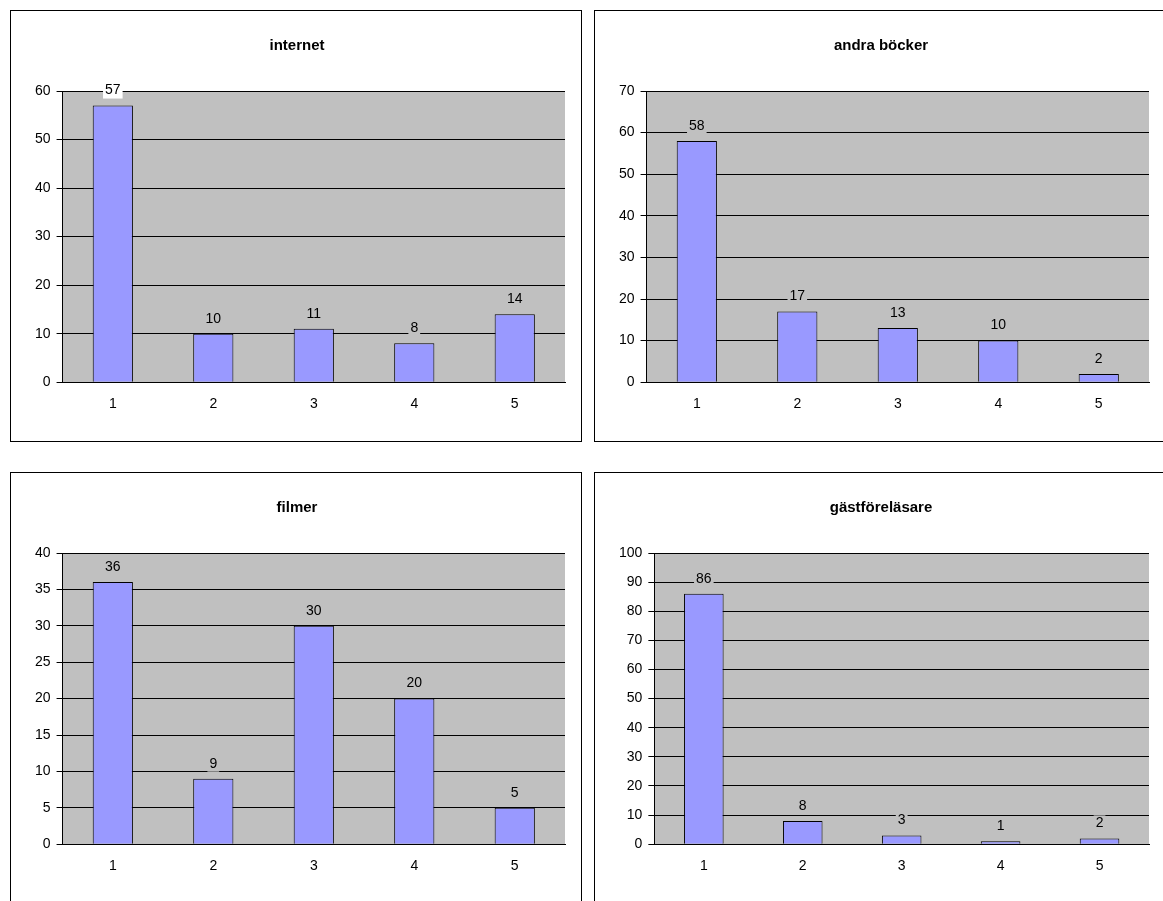 This screenshot has width=1163, height=901. What do you see at coordinates (42, 661) in the screenshot?
I see `y-tick-label: 25` at bounding box center [42, 661].